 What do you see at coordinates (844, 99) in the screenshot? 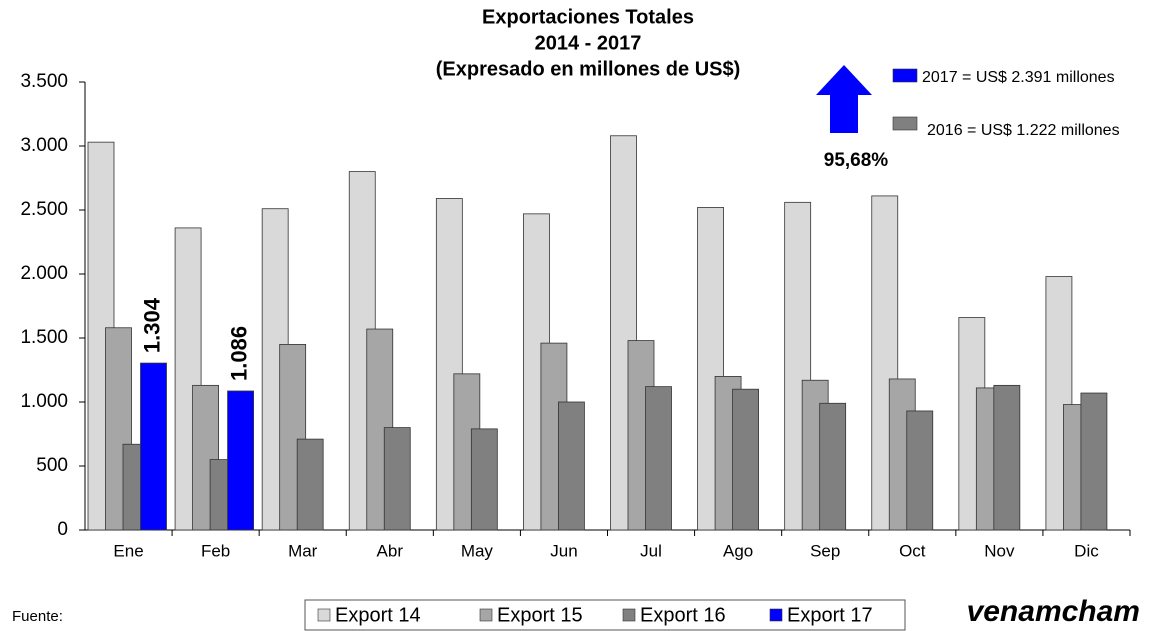
I see `increase-arrow` at bounding box center [844, 99].